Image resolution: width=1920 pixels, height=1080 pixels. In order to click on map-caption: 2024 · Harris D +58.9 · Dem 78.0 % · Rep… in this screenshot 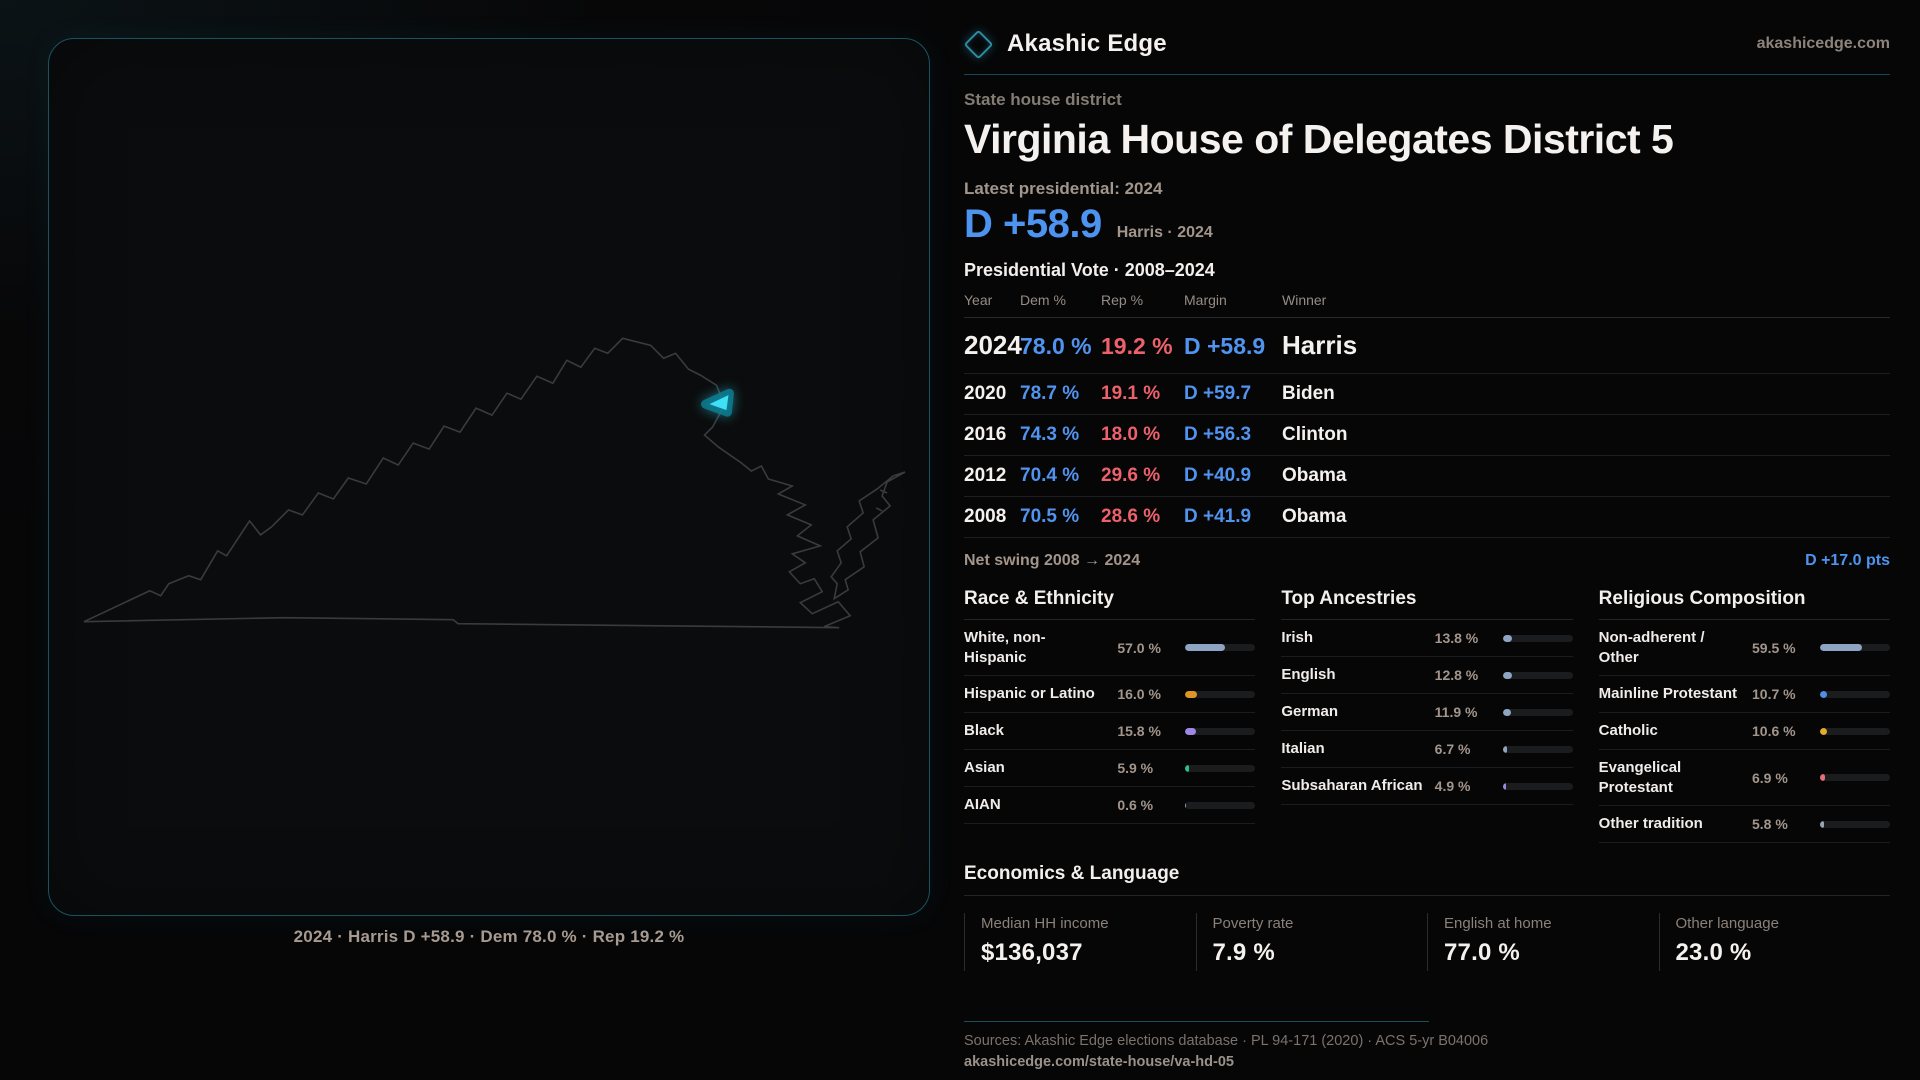, I will do `click(489, 936)`.